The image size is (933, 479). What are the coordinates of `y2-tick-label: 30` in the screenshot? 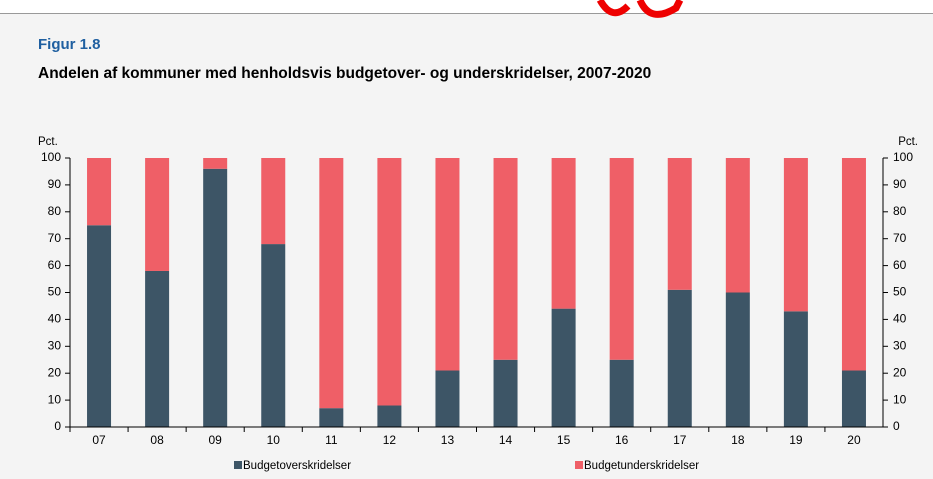 It's located at (900, 345).